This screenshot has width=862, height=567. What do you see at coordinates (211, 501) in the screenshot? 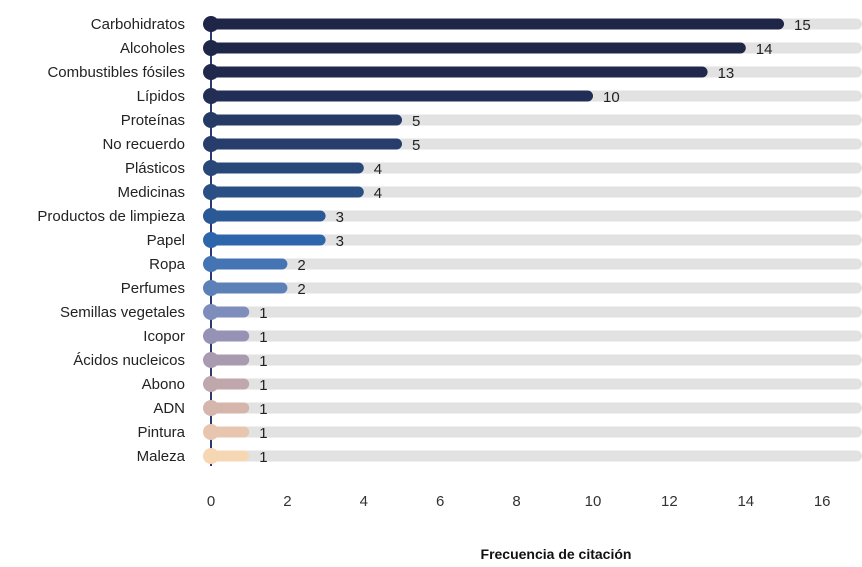
I see `x-tick-label: 0` at bounding box center [211, 501].